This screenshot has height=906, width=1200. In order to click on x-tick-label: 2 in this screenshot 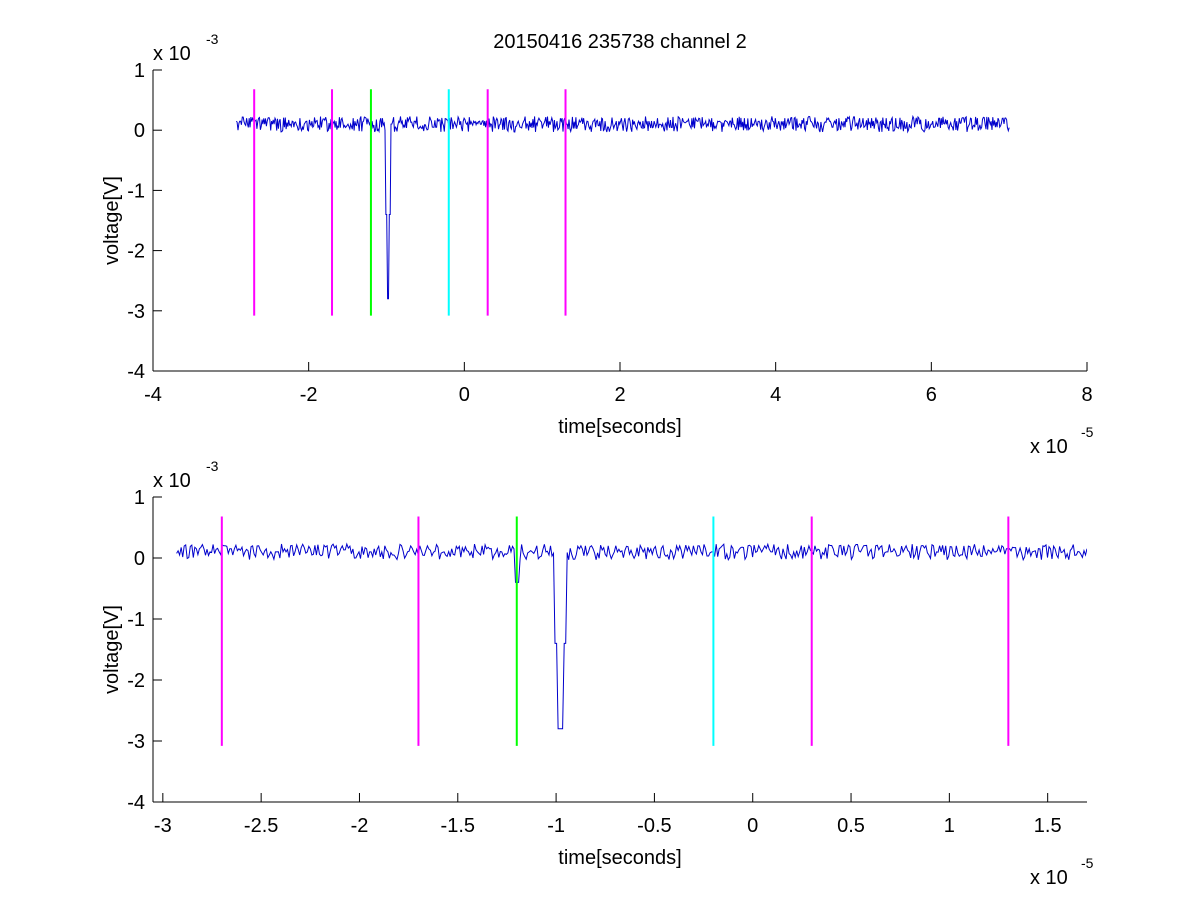, I will do `click(619, 395)`.